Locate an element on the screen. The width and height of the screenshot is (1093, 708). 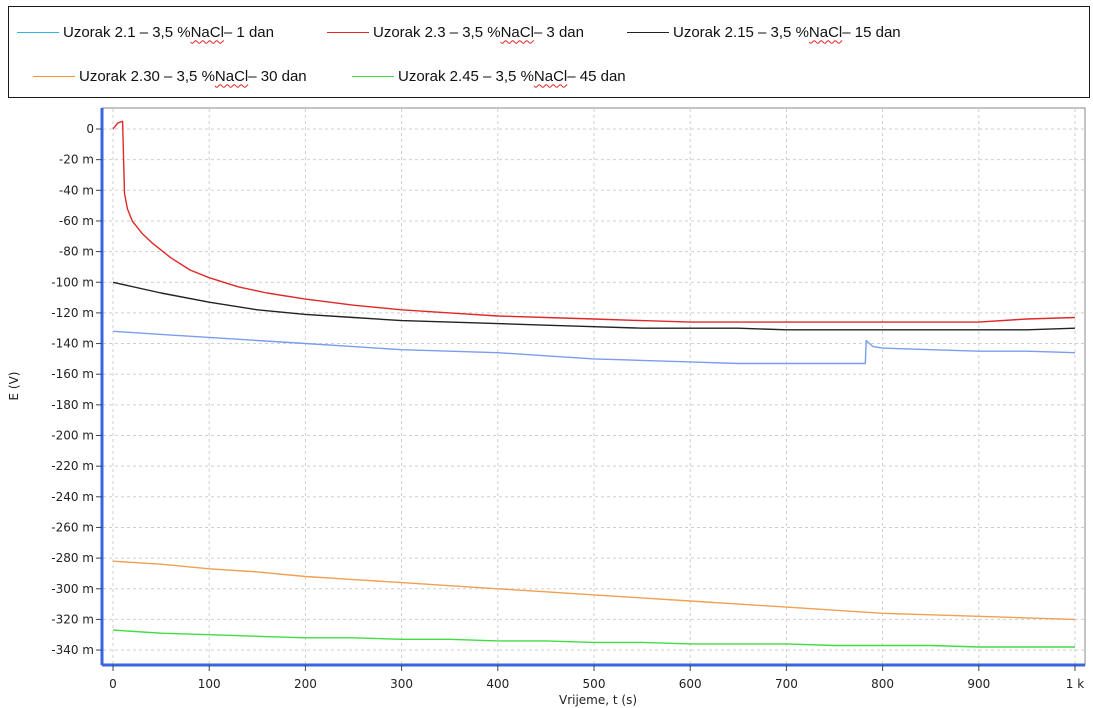
y-tick-label: -240 m is located at coordinates (72, 497).